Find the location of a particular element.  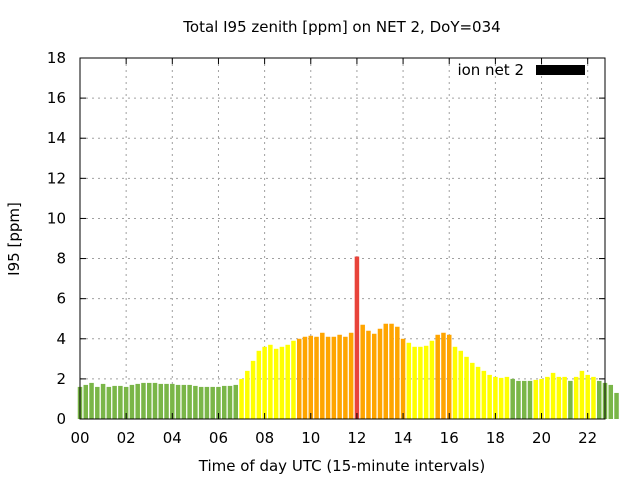

x-tick-labels: 00 02 04 06 08 10 12 14 16 18 20 22 is located at coordinates (333, 438).